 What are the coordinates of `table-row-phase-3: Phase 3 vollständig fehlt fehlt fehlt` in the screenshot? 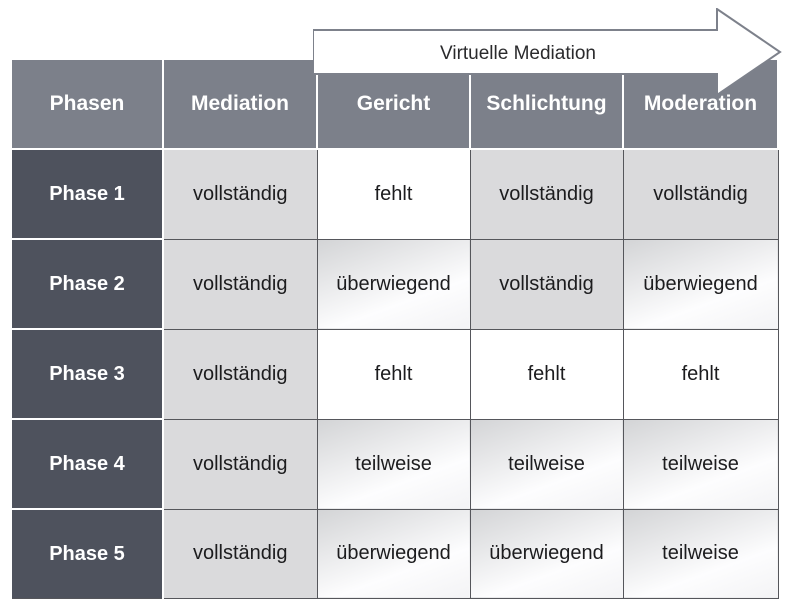 It's located at (394, 374).